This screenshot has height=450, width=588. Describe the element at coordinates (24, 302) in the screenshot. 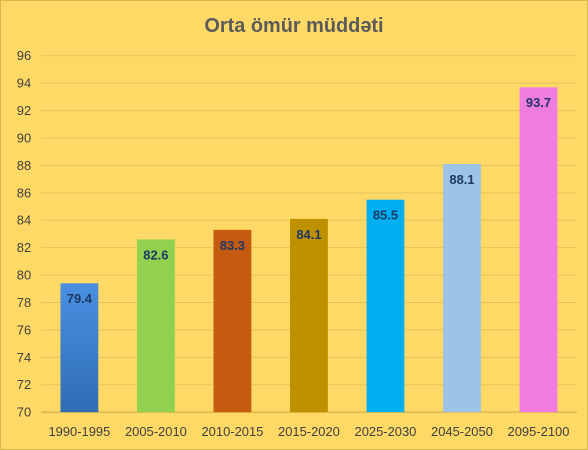

I see `y-tick-label: 78` at that location.